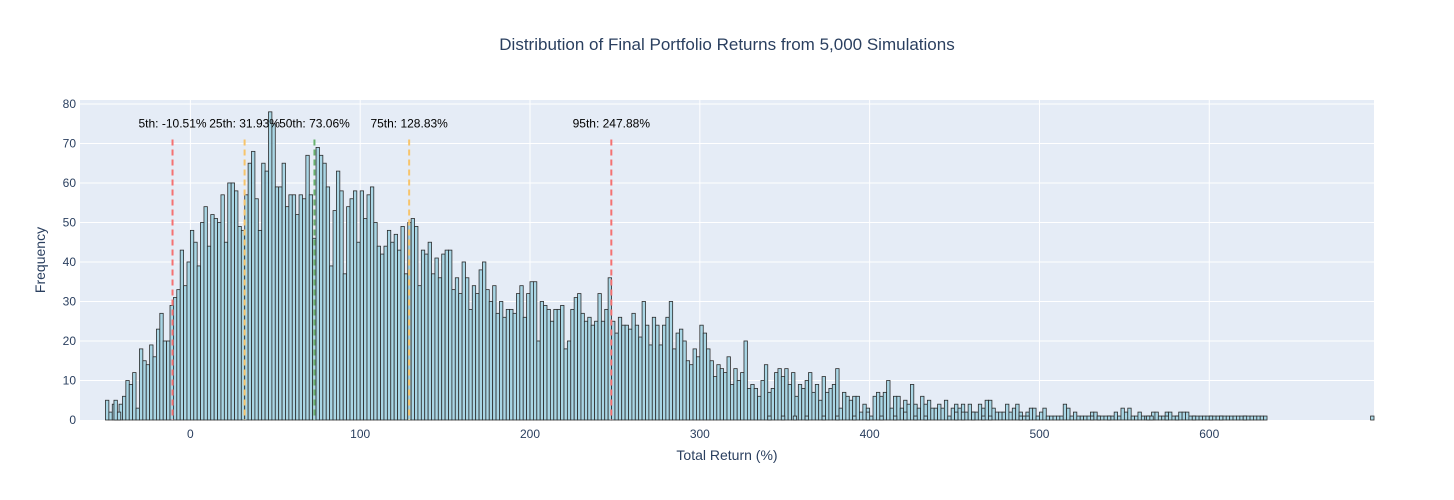 The image size is (1454, 500). What do you see at coordinates (70, 380) in the screenshot?
I see `y-tick-label: 10` at bounding box center [70, 380].